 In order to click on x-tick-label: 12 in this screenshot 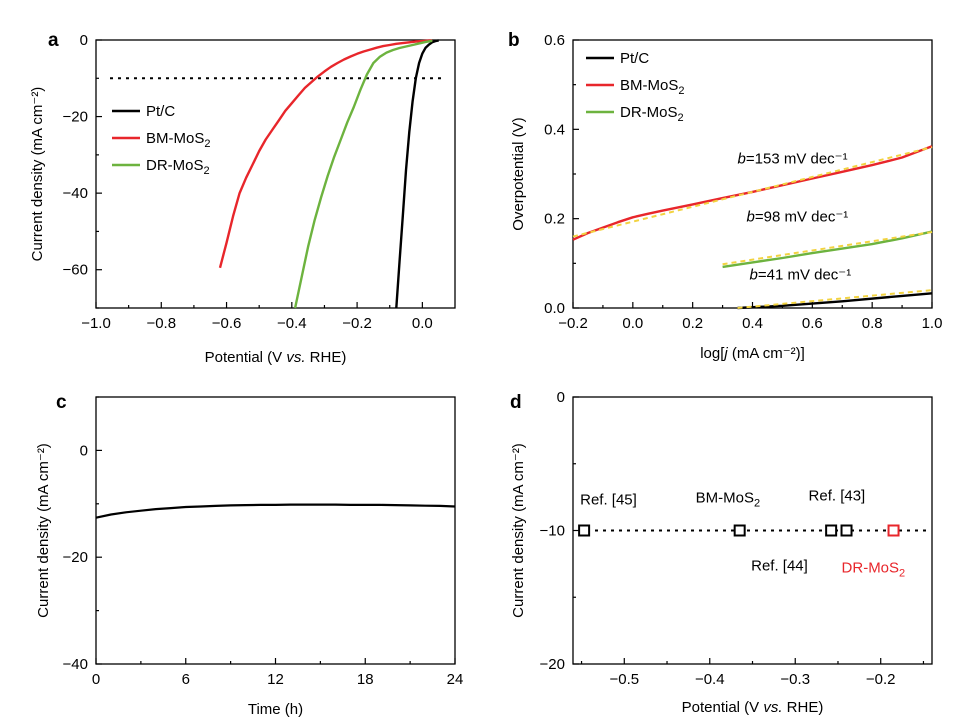, I will do `click(275, 679)`.